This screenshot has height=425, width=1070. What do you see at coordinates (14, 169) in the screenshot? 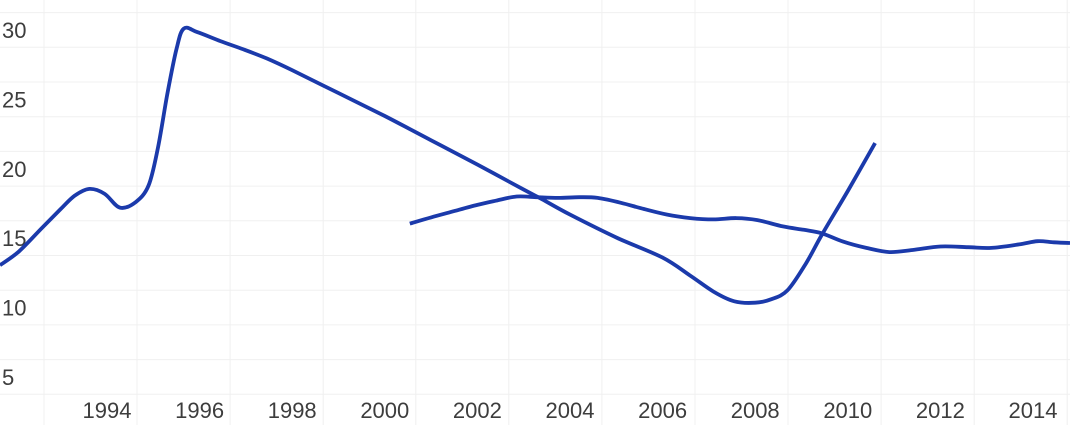
I see `y-tick-label: 20` at bounding box center [14, 169].